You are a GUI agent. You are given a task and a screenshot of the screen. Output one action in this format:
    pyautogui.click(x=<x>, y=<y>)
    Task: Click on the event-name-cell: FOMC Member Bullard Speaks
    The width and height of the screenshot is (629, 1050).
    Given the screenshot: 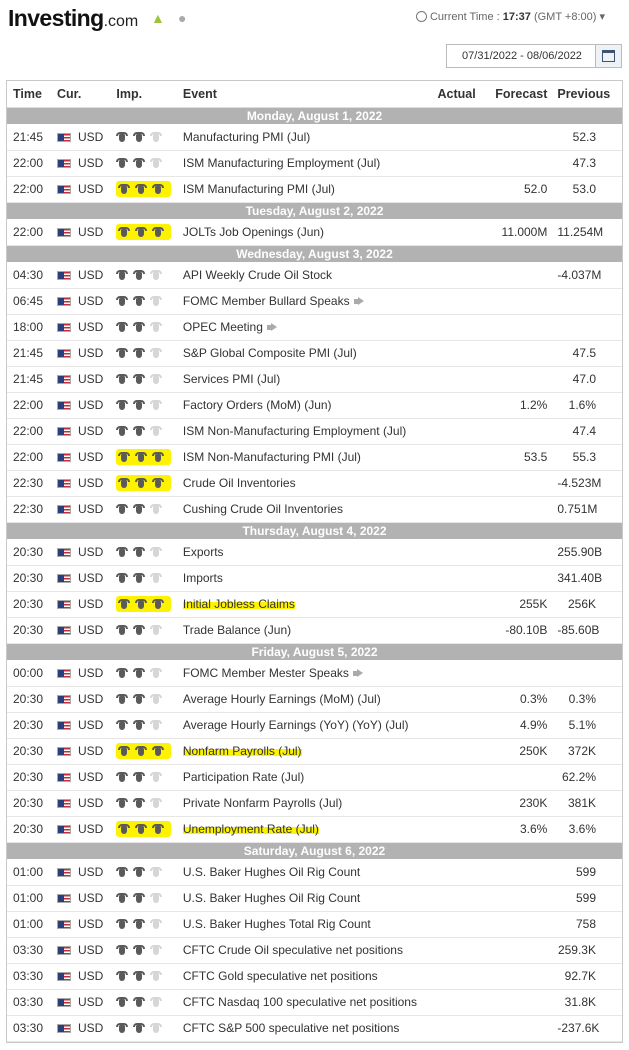 What is the action you would take?
    pyautogui.click(x=304, y=301)
    